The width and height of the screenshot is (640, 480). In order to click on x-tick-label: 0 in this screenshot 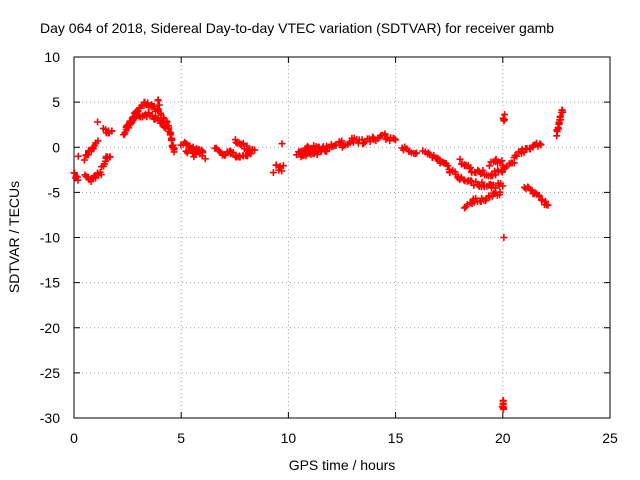, I will do `click(74, 438)`.